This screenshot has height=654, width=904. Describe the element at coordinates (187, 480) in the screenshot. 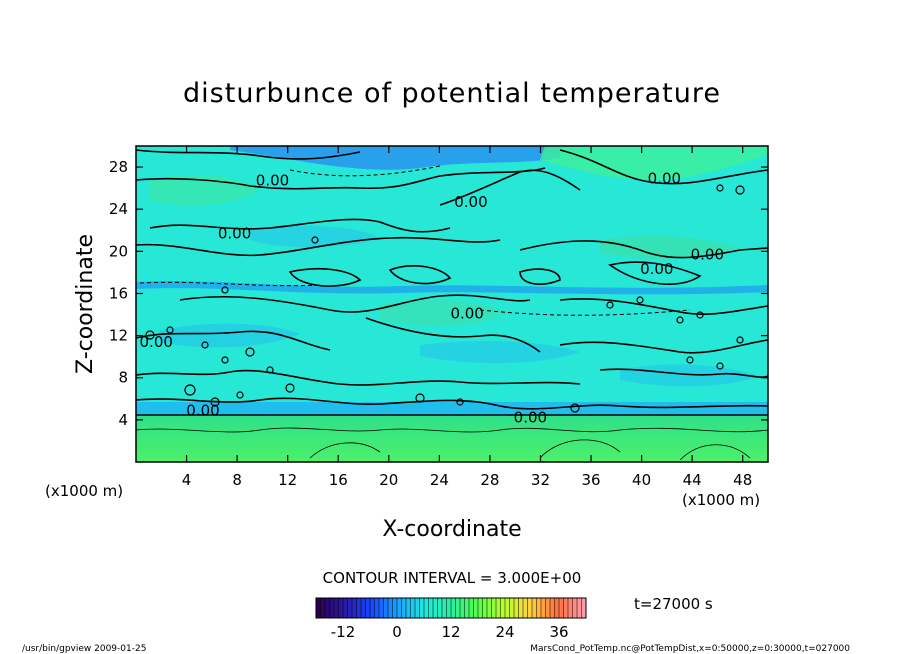

I see `x-tick-label: 4` at that location.